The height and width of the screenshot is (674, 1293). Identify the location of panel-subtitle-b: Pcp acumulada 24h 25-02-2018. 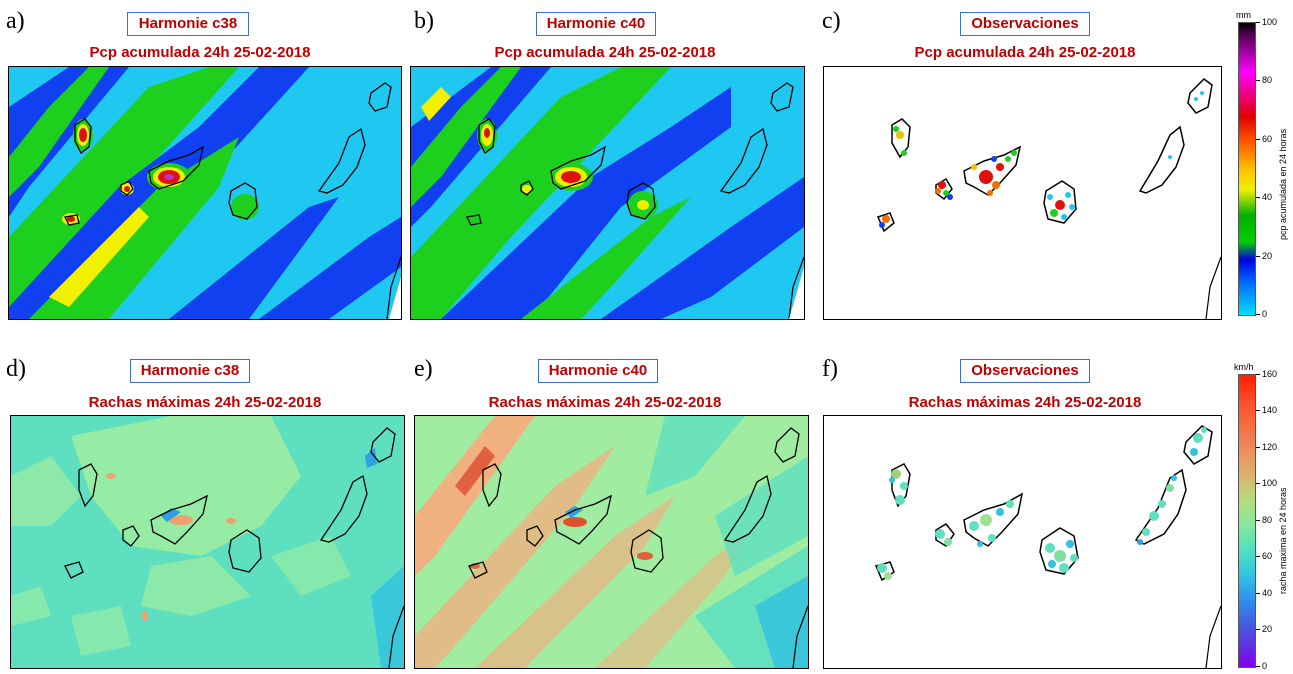
(605, 52).